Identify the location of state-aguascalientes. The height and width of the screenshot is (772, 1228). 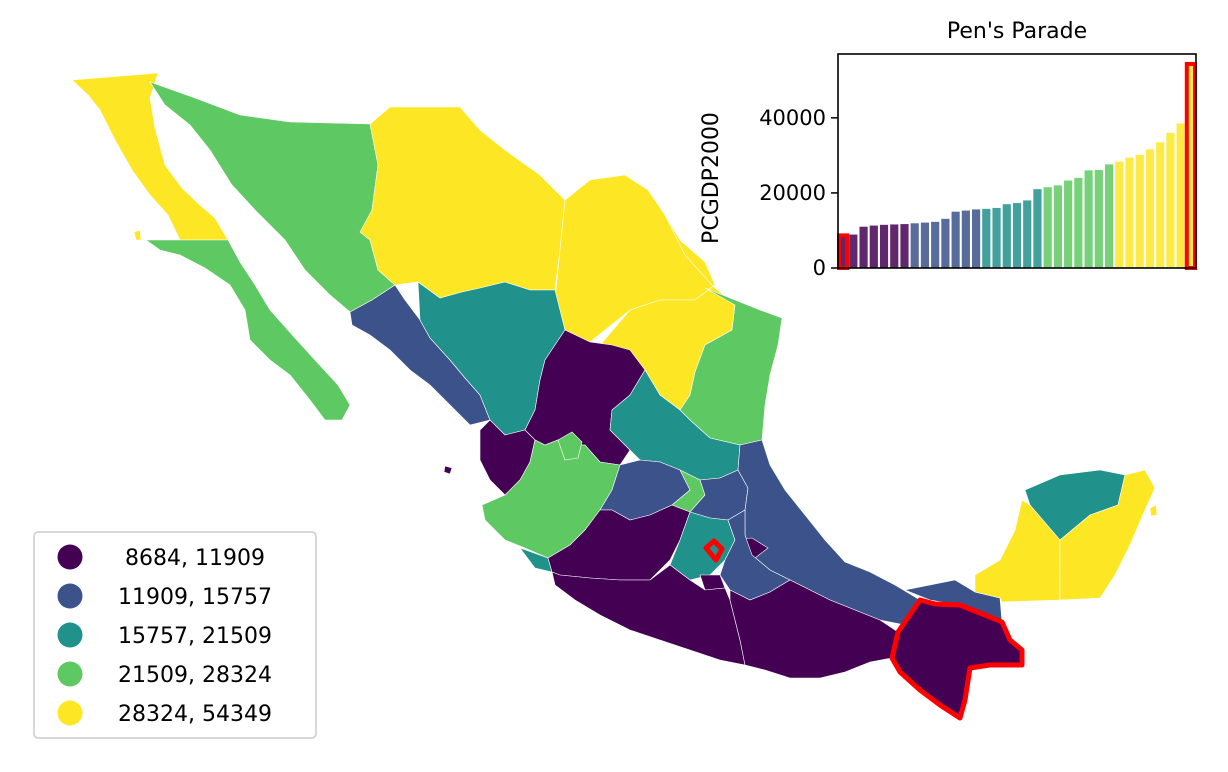
(570, 446).